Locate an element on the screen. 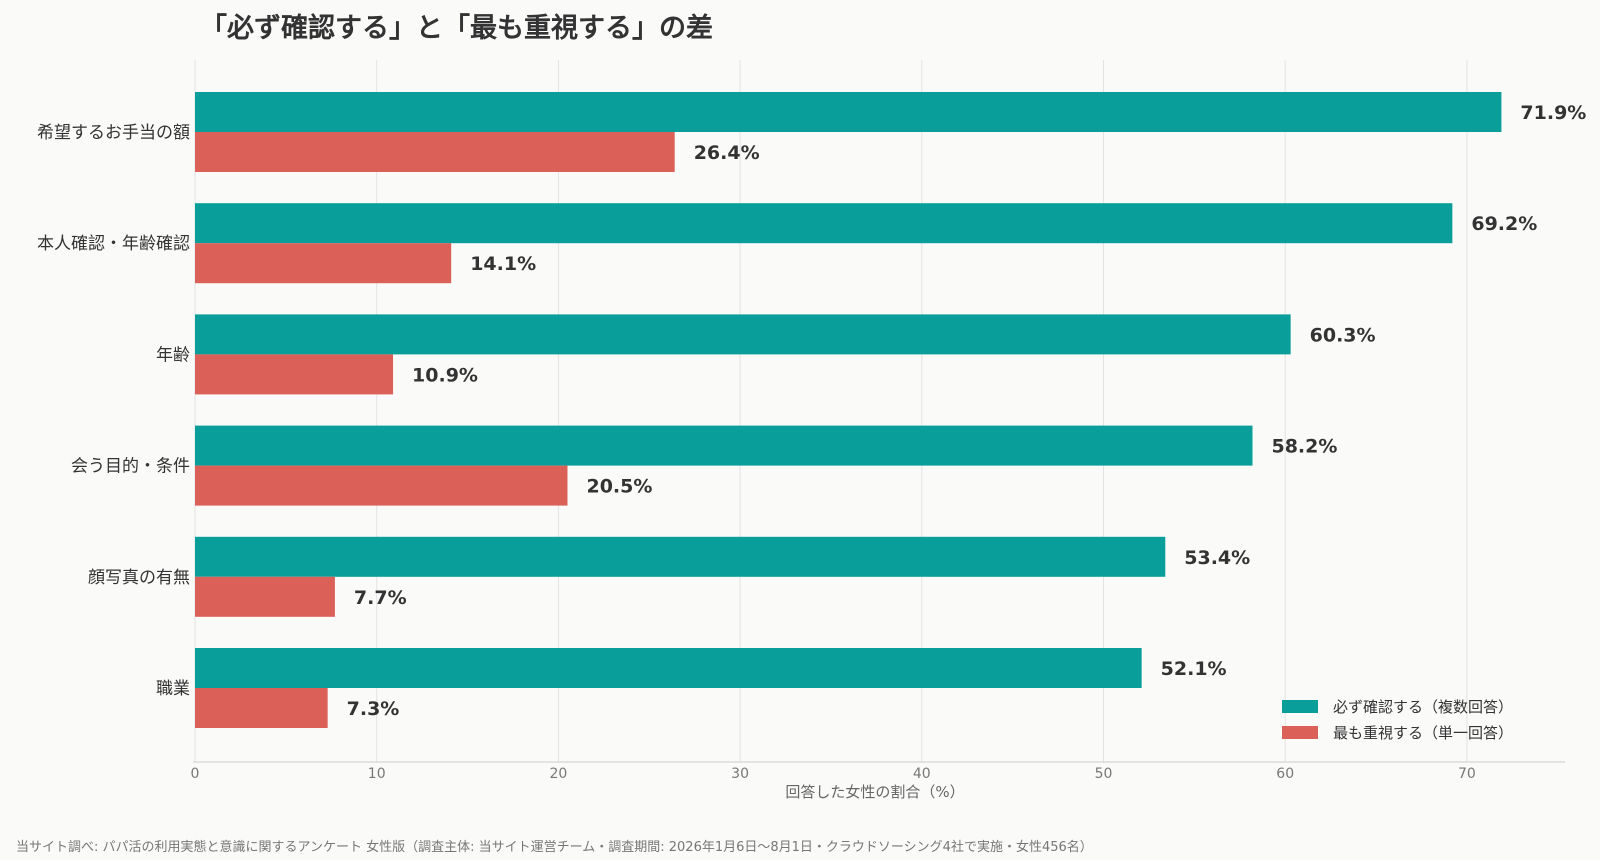 This screenshot has height=860, width=1600. data-label-s0-c0: 71.9% is located at coordinates (1553, 113).